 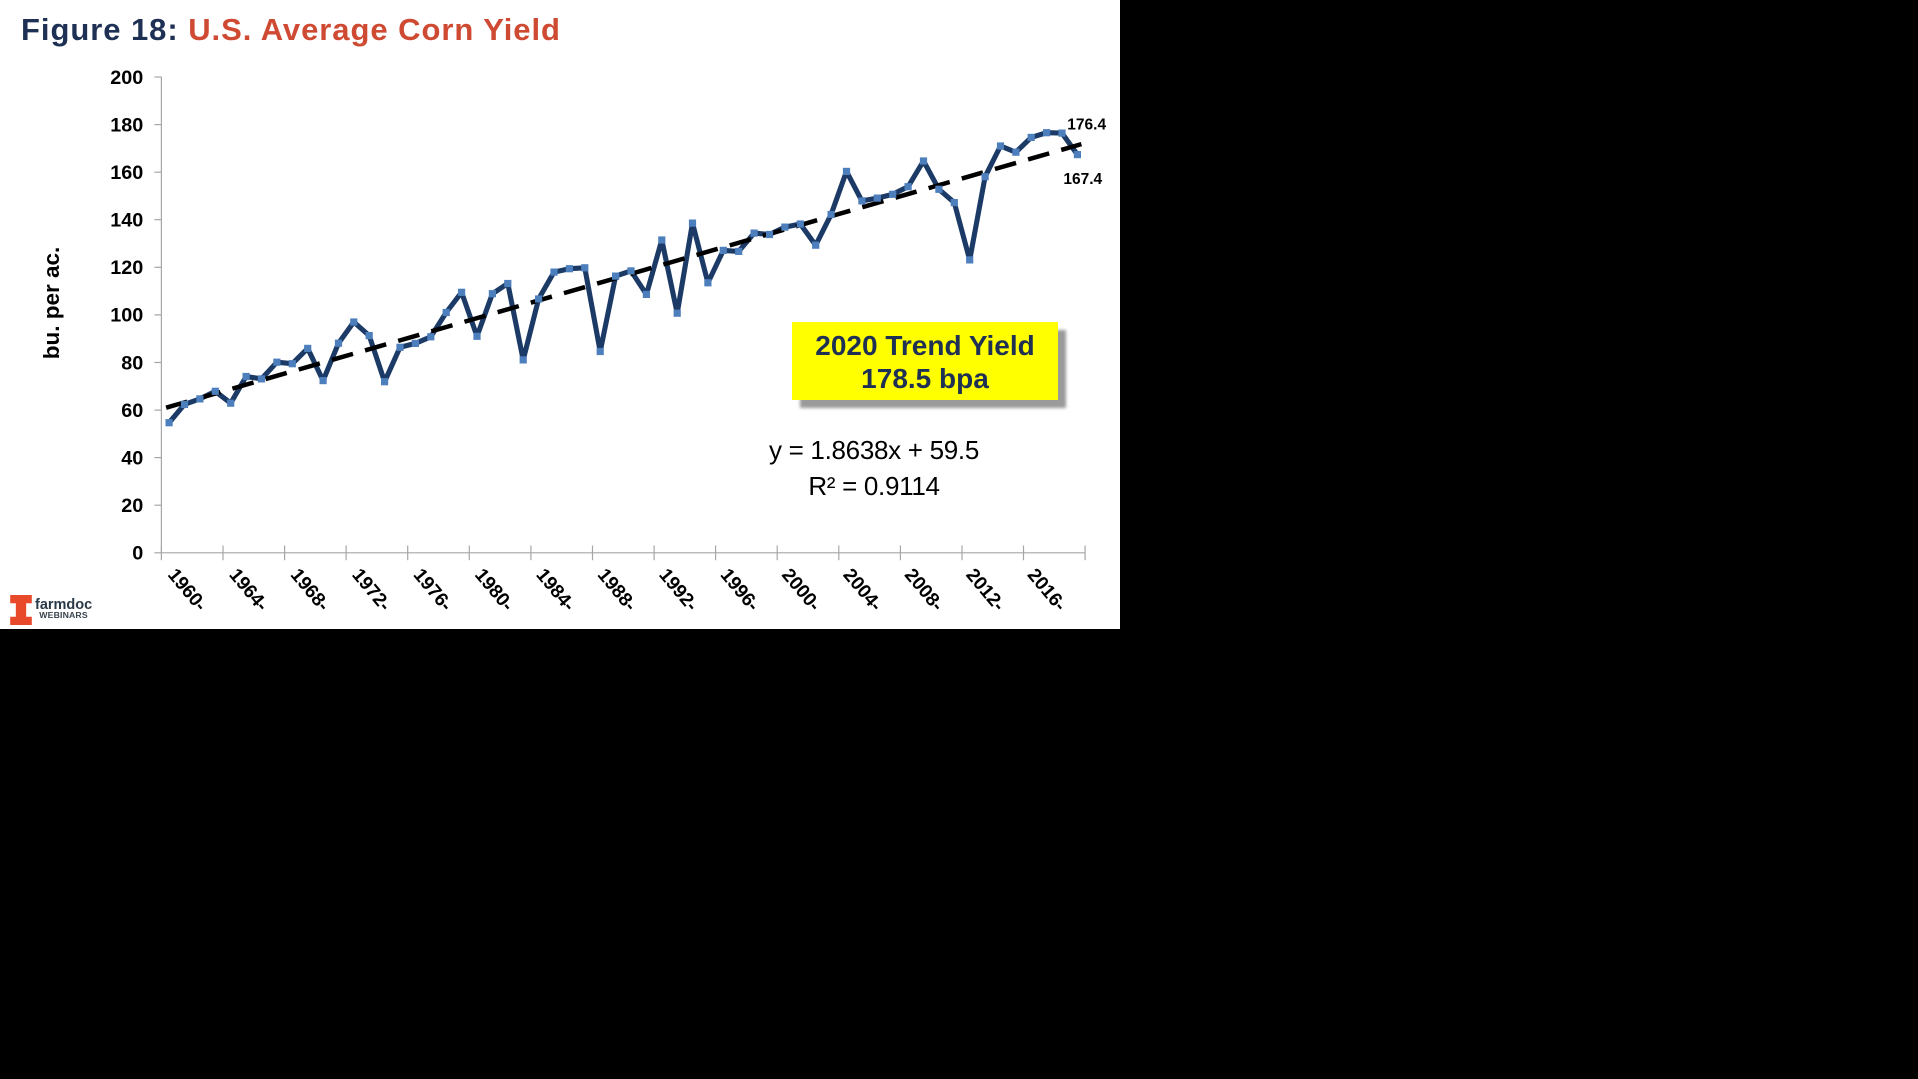 I want to click on svg-text: 1968-, so click(x=309, y=590).